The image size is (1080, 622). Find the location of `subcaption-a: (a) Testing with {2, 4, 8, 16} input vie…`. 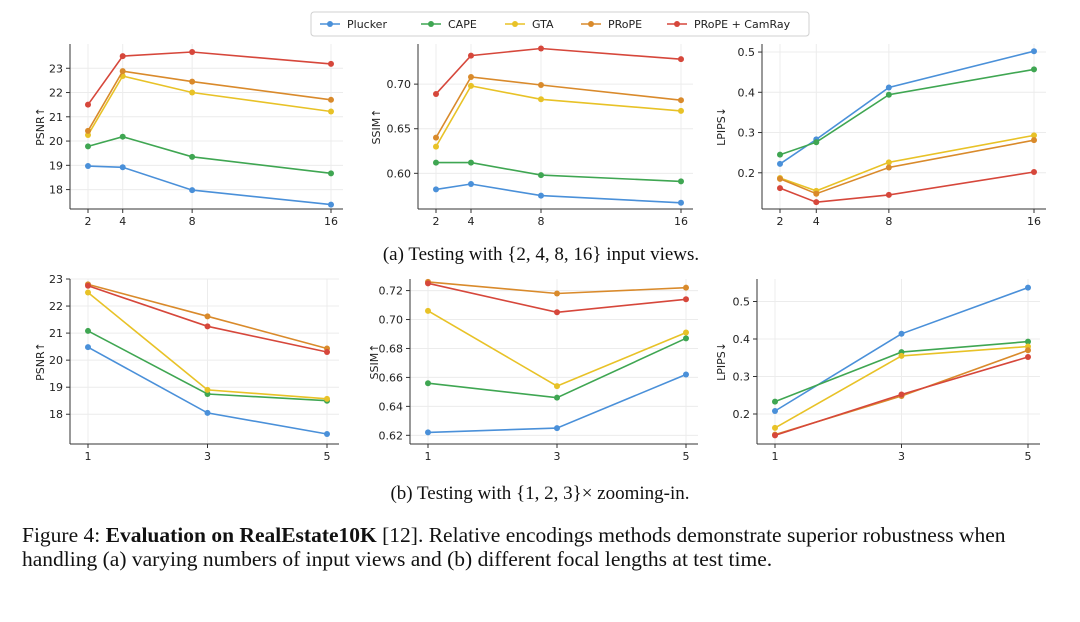

subcaption-a: (a) Testing with {2, 4, 8, 16} input vie… is located at coordinates (541, 254).